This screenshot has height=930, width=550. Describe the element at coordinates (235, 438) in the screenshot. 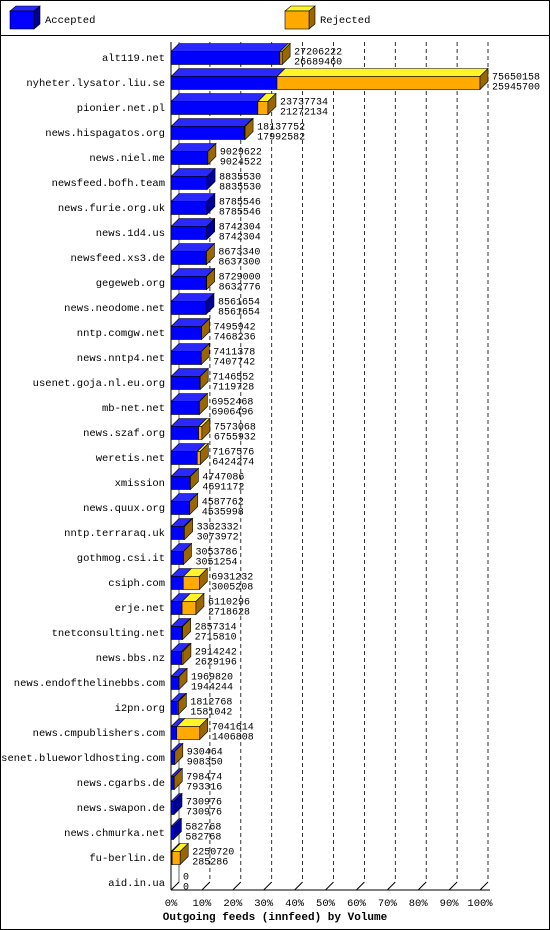

I see `accepted-label: 6755932` at that location.